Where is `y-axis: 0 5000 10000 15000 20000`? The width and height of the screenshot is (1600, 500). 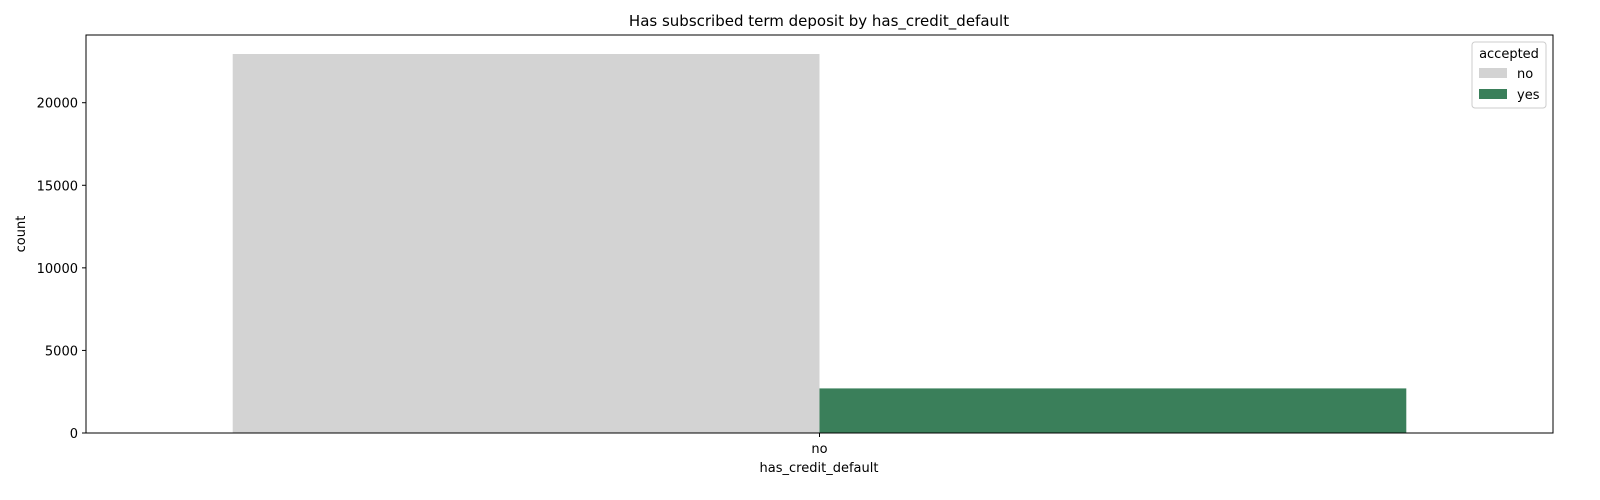
y-axis: 0 5000 10000 15000 20000 is located at coordinates (61, 269).